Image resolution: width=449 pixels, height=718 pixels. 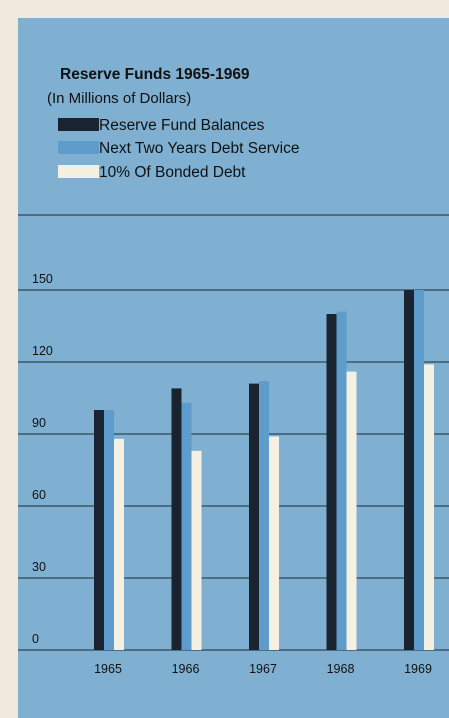 I want to click on bar-next-two-years-debt-service-1967, so click(x=264, y=515).